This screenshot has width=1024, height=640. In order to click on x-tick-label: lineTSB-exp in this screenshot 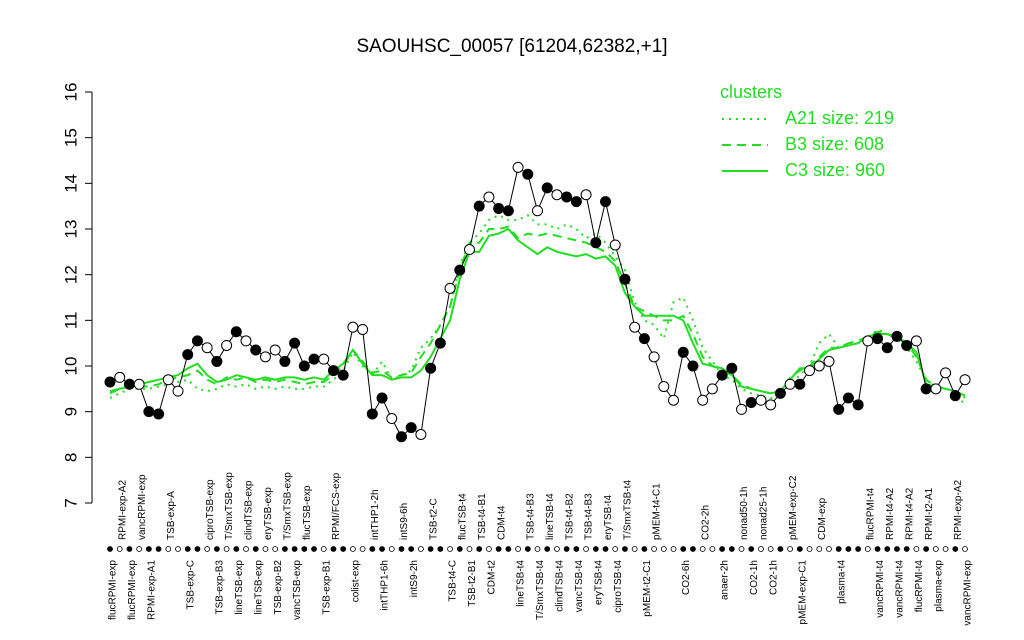, I will do `click(258, 587)`.